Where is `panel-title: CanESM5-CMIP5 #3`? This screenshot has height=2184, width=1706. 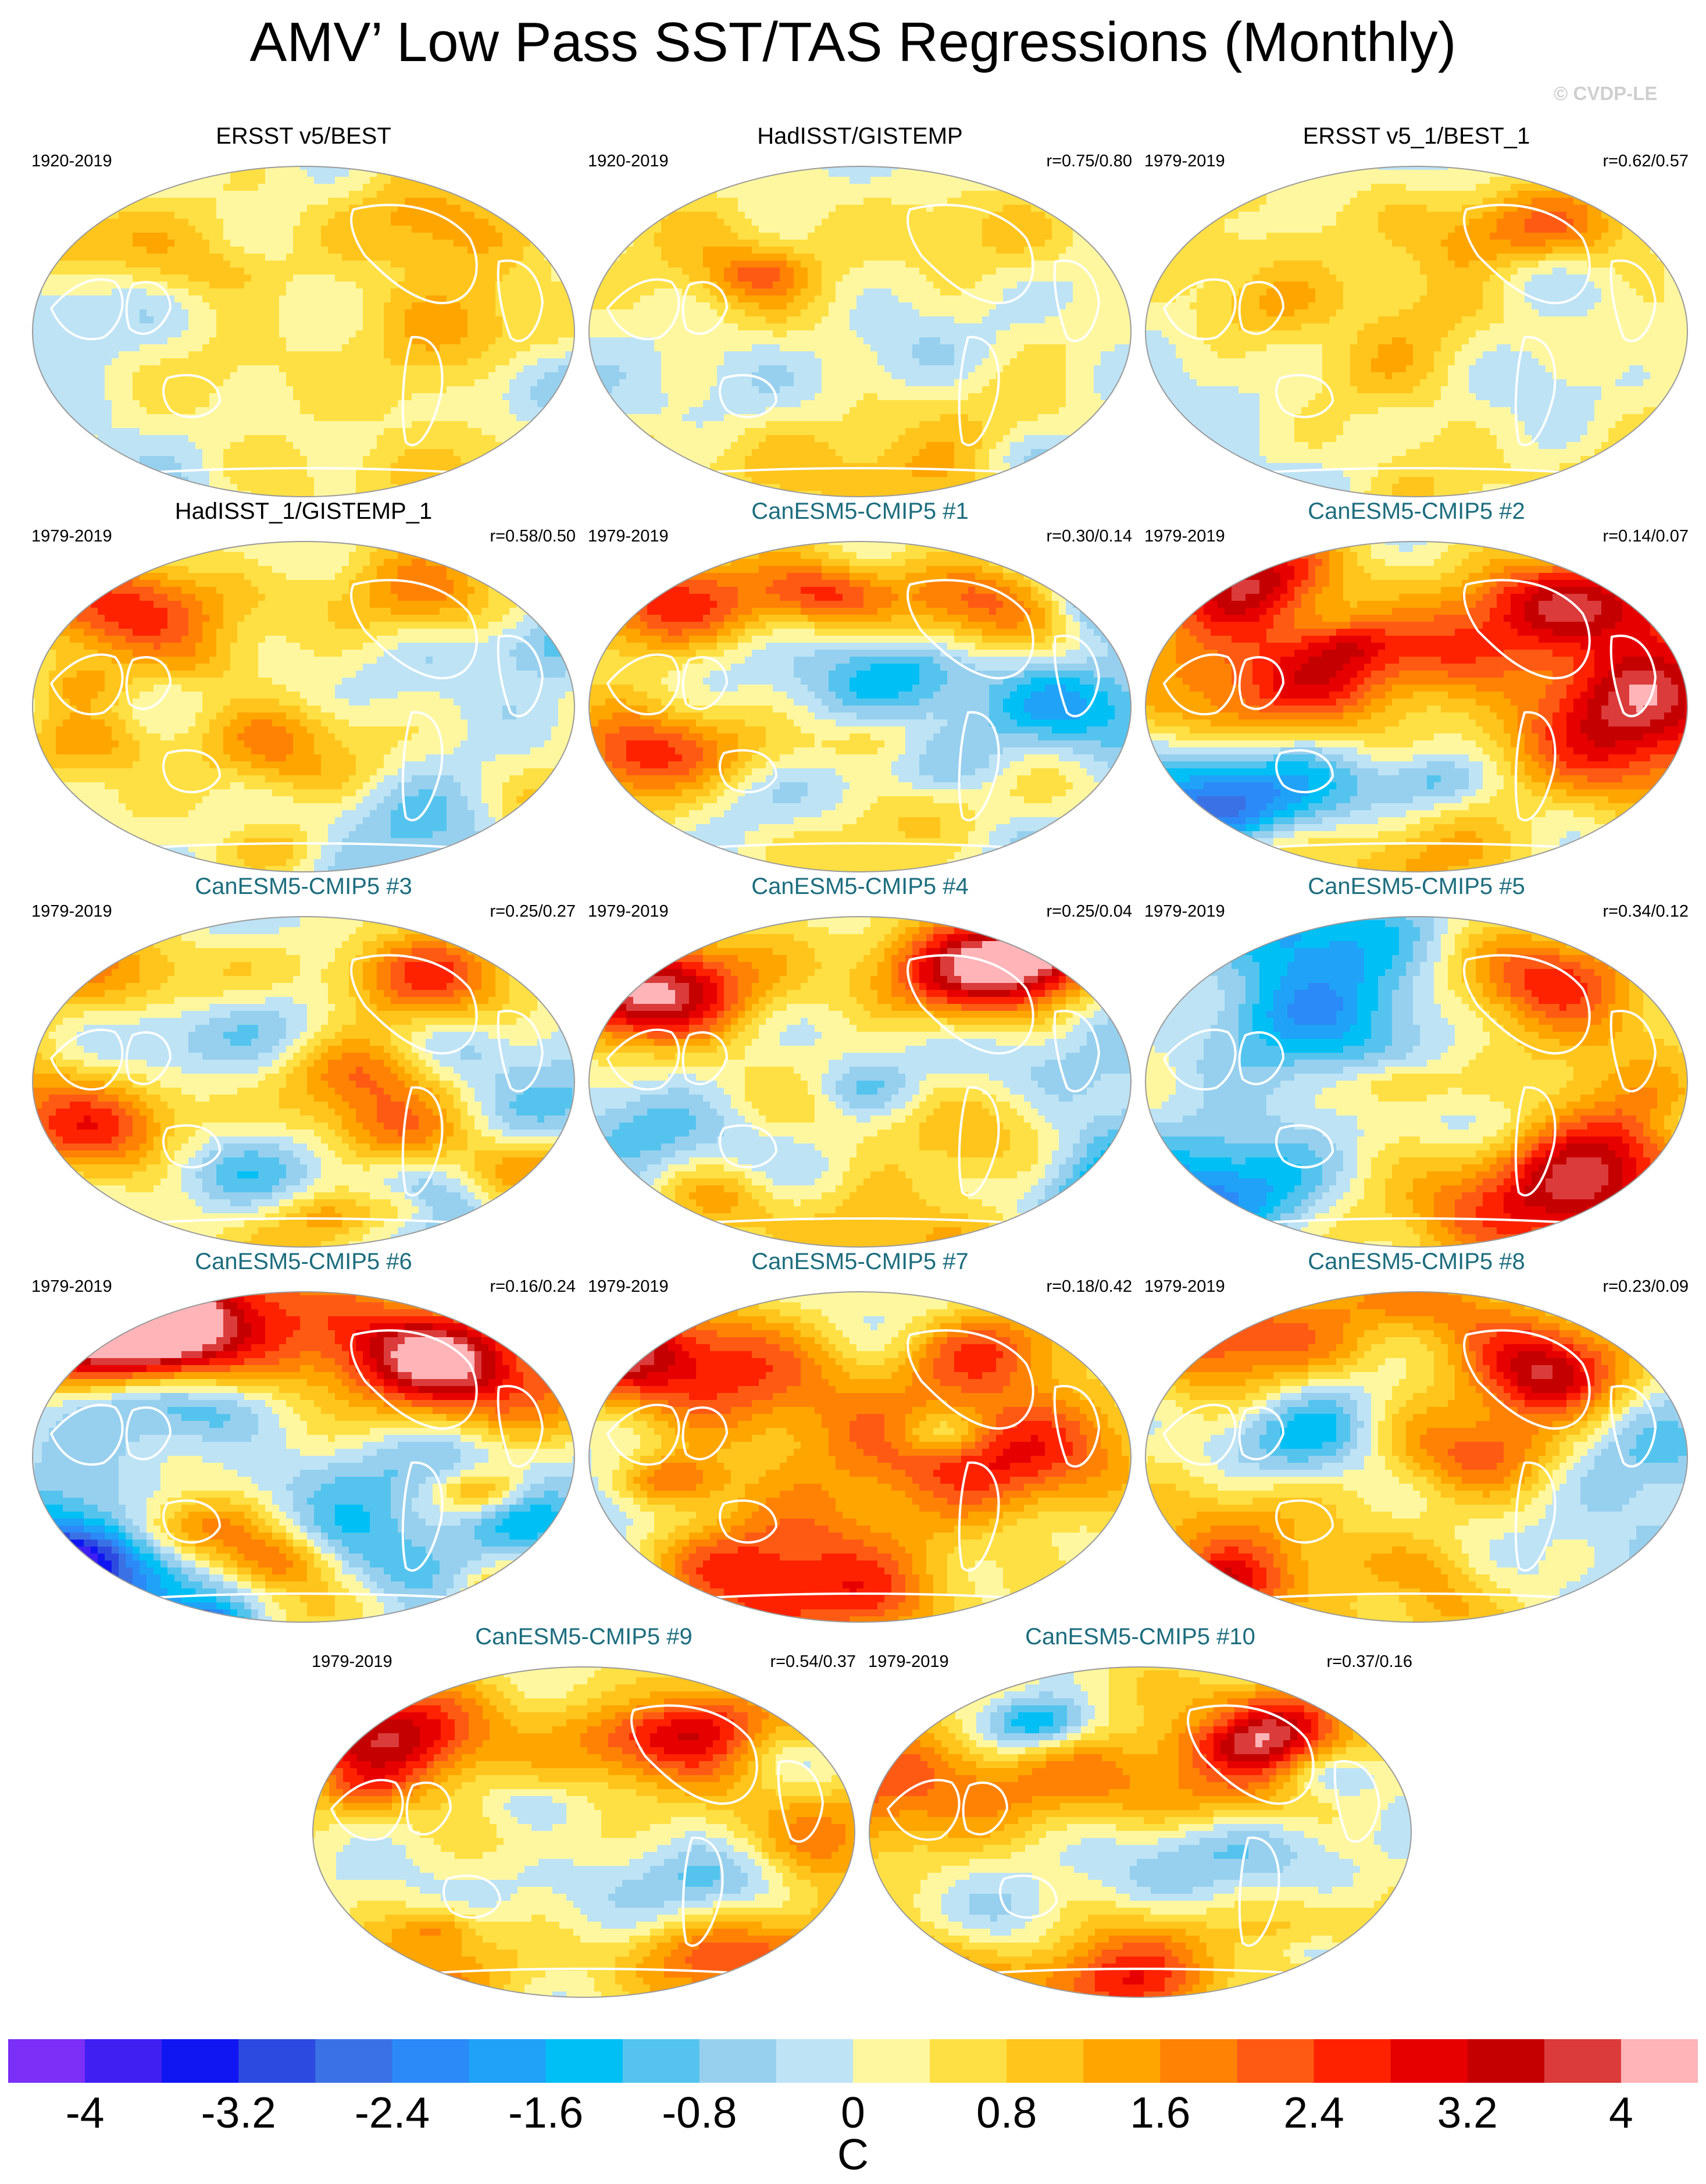 panel-title: CanESM5-CMIP5 #3 is located at coordinates (303, 886).